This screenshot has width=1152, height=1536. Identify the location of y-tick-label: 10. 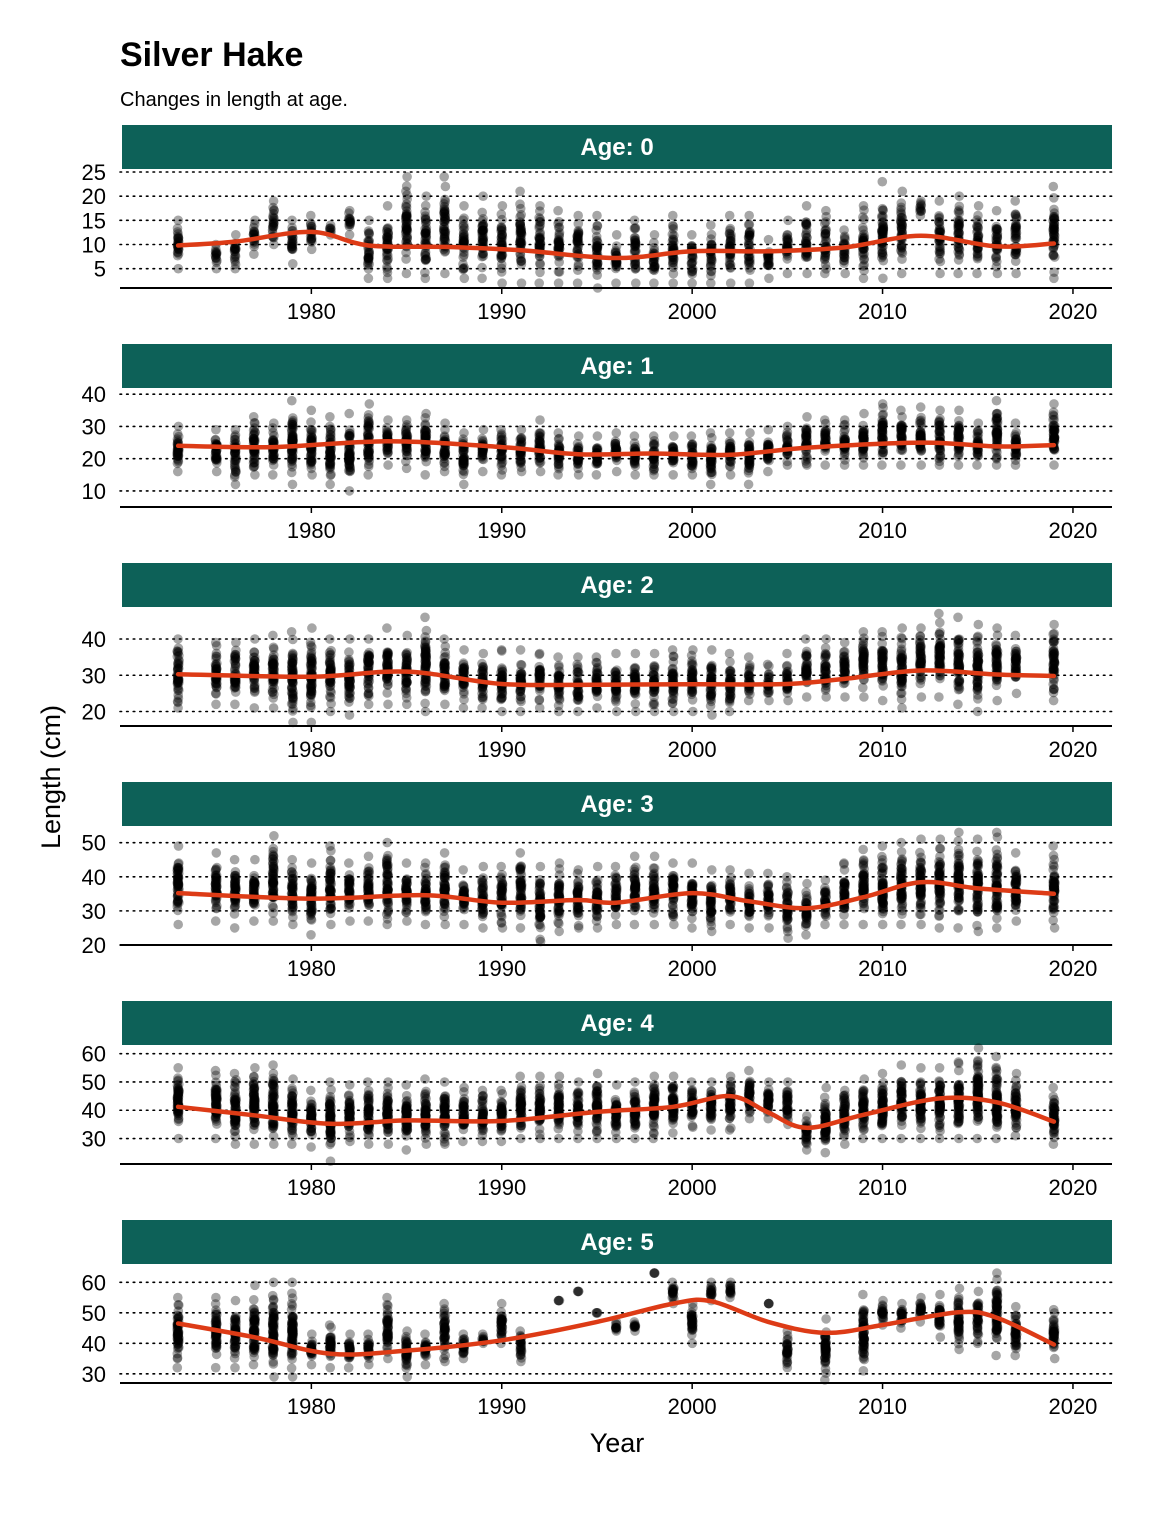
(94, 245).